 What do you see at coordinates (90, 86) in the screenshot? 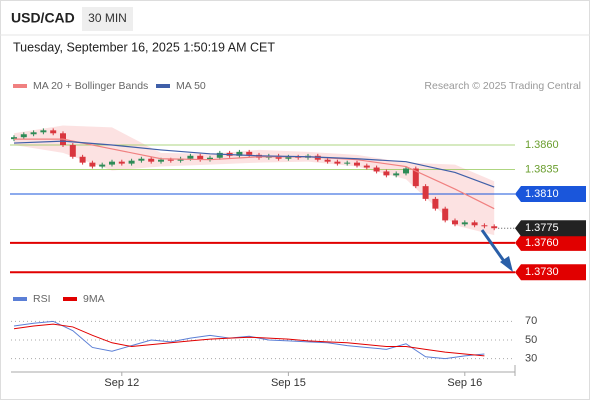
I see `legend-label: MA 20 + Bollinger Bands` at bounding box center [90, 86].